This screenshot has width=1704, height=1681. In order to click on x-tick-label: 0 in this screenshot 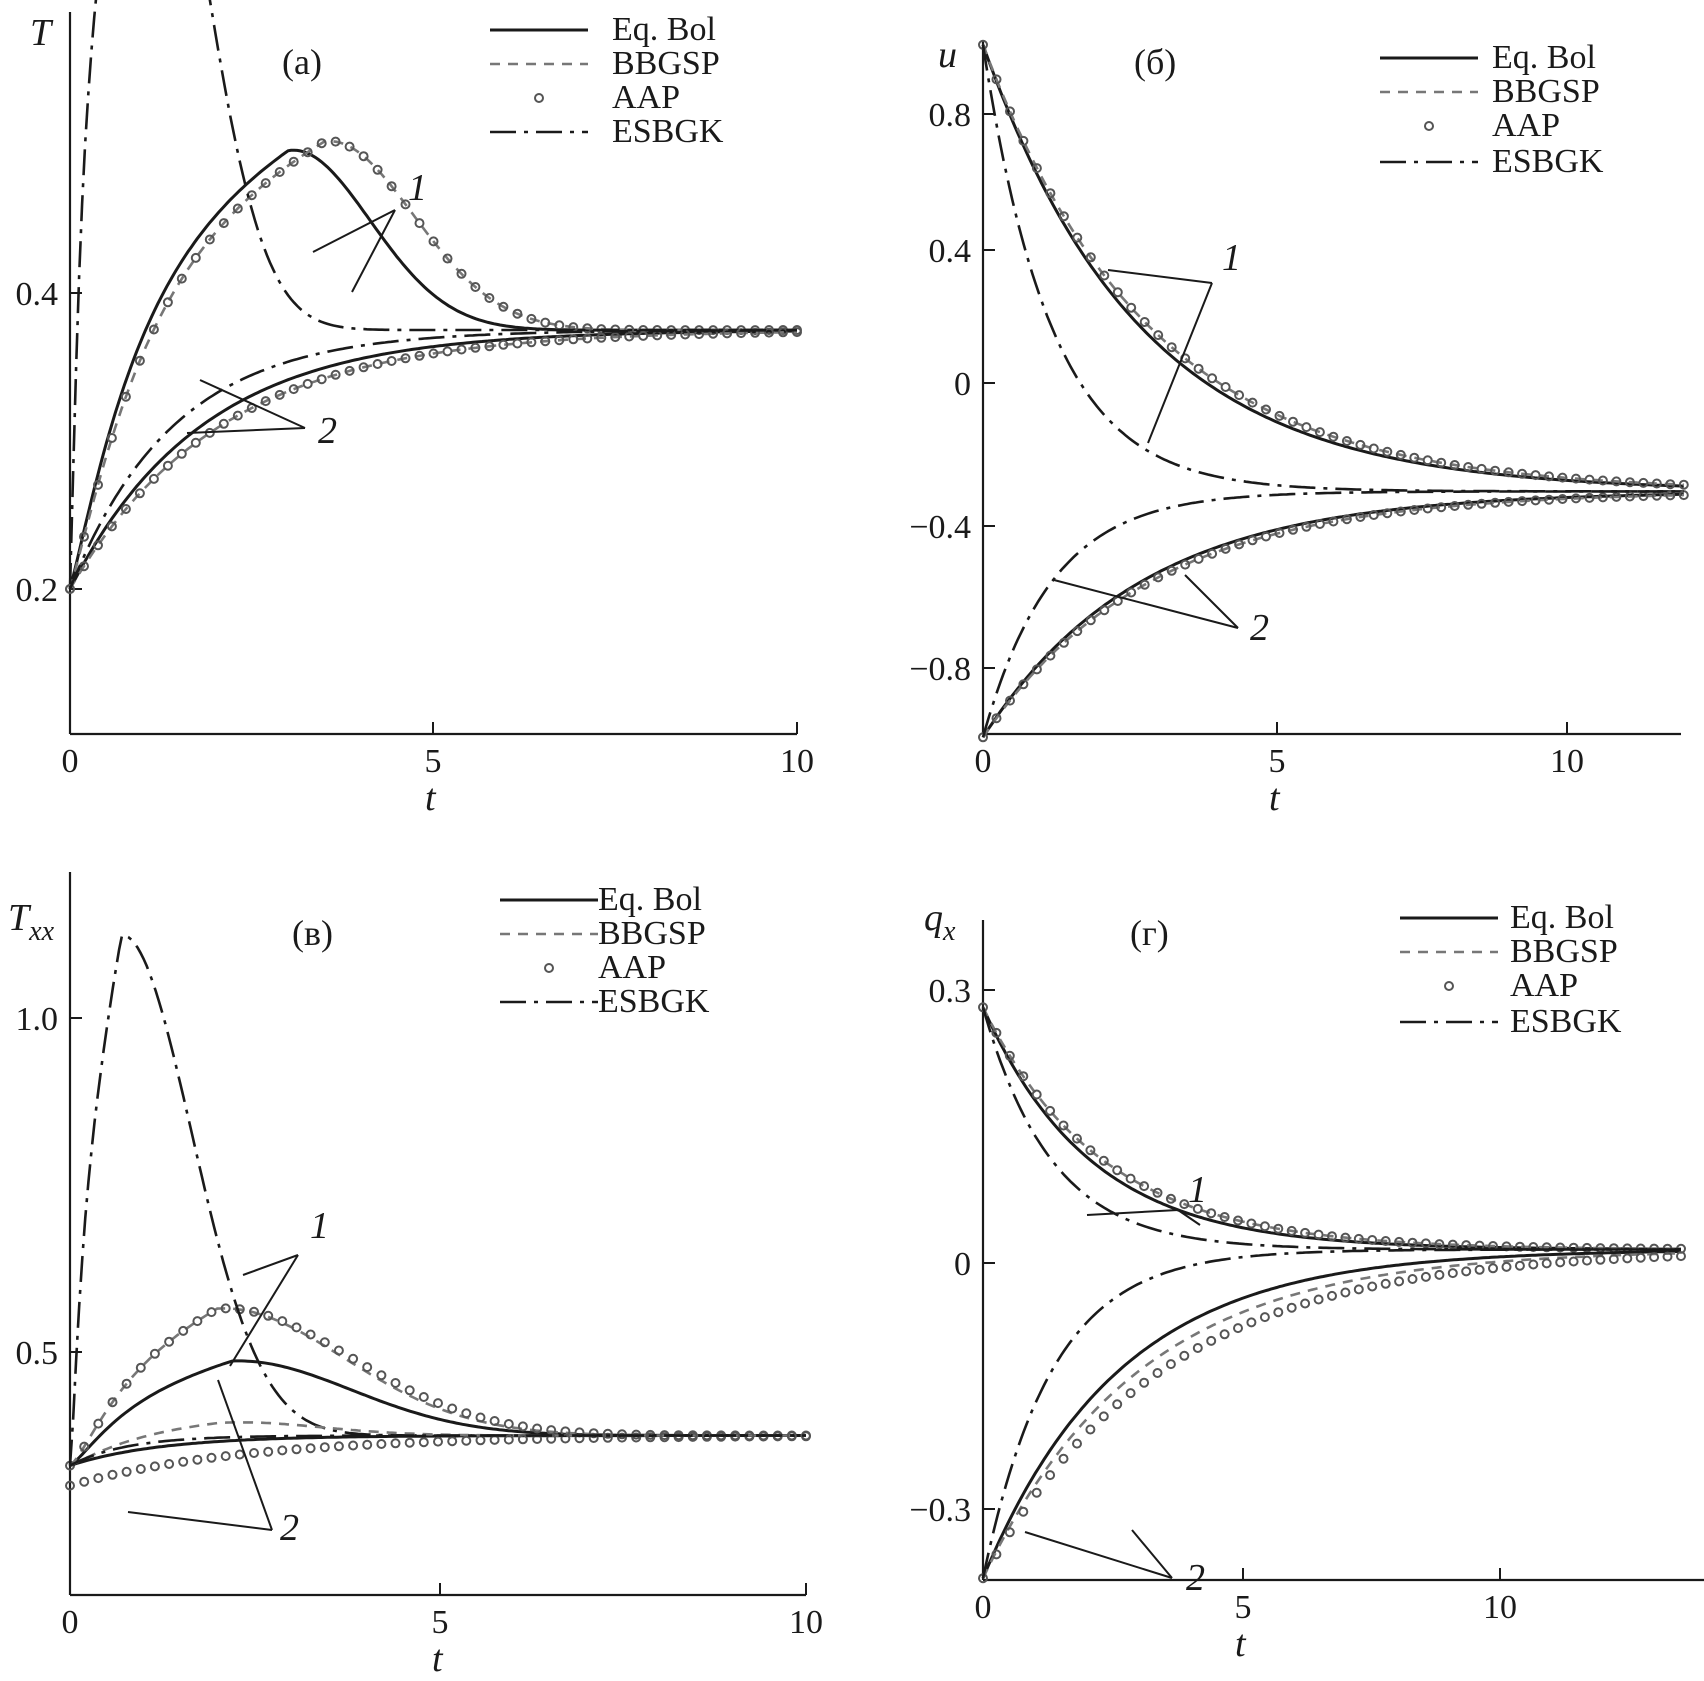, I will do `click(70, 761)`.